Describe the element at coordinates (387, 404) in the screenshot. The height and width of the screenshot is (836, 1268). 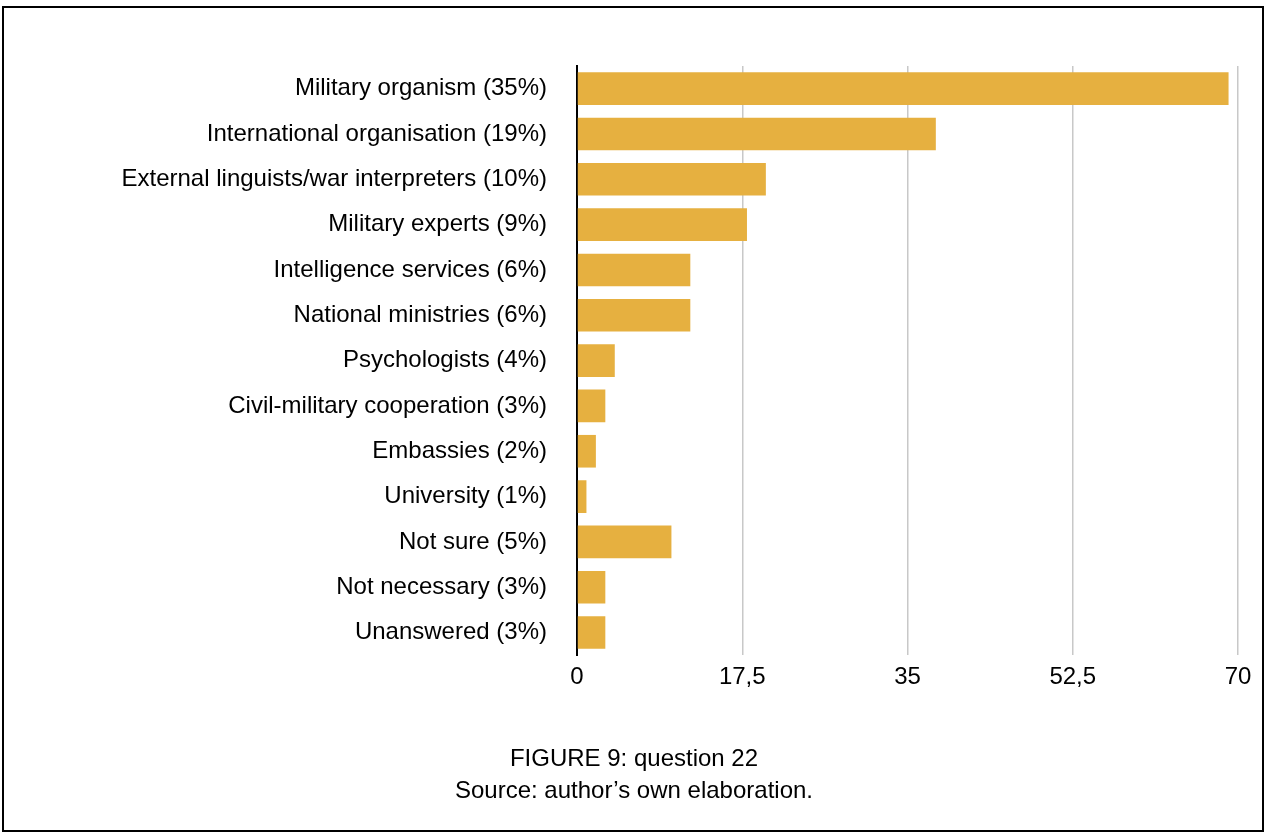
I see `y-tick-label: Civil-military cooperation (3%)` at that location.